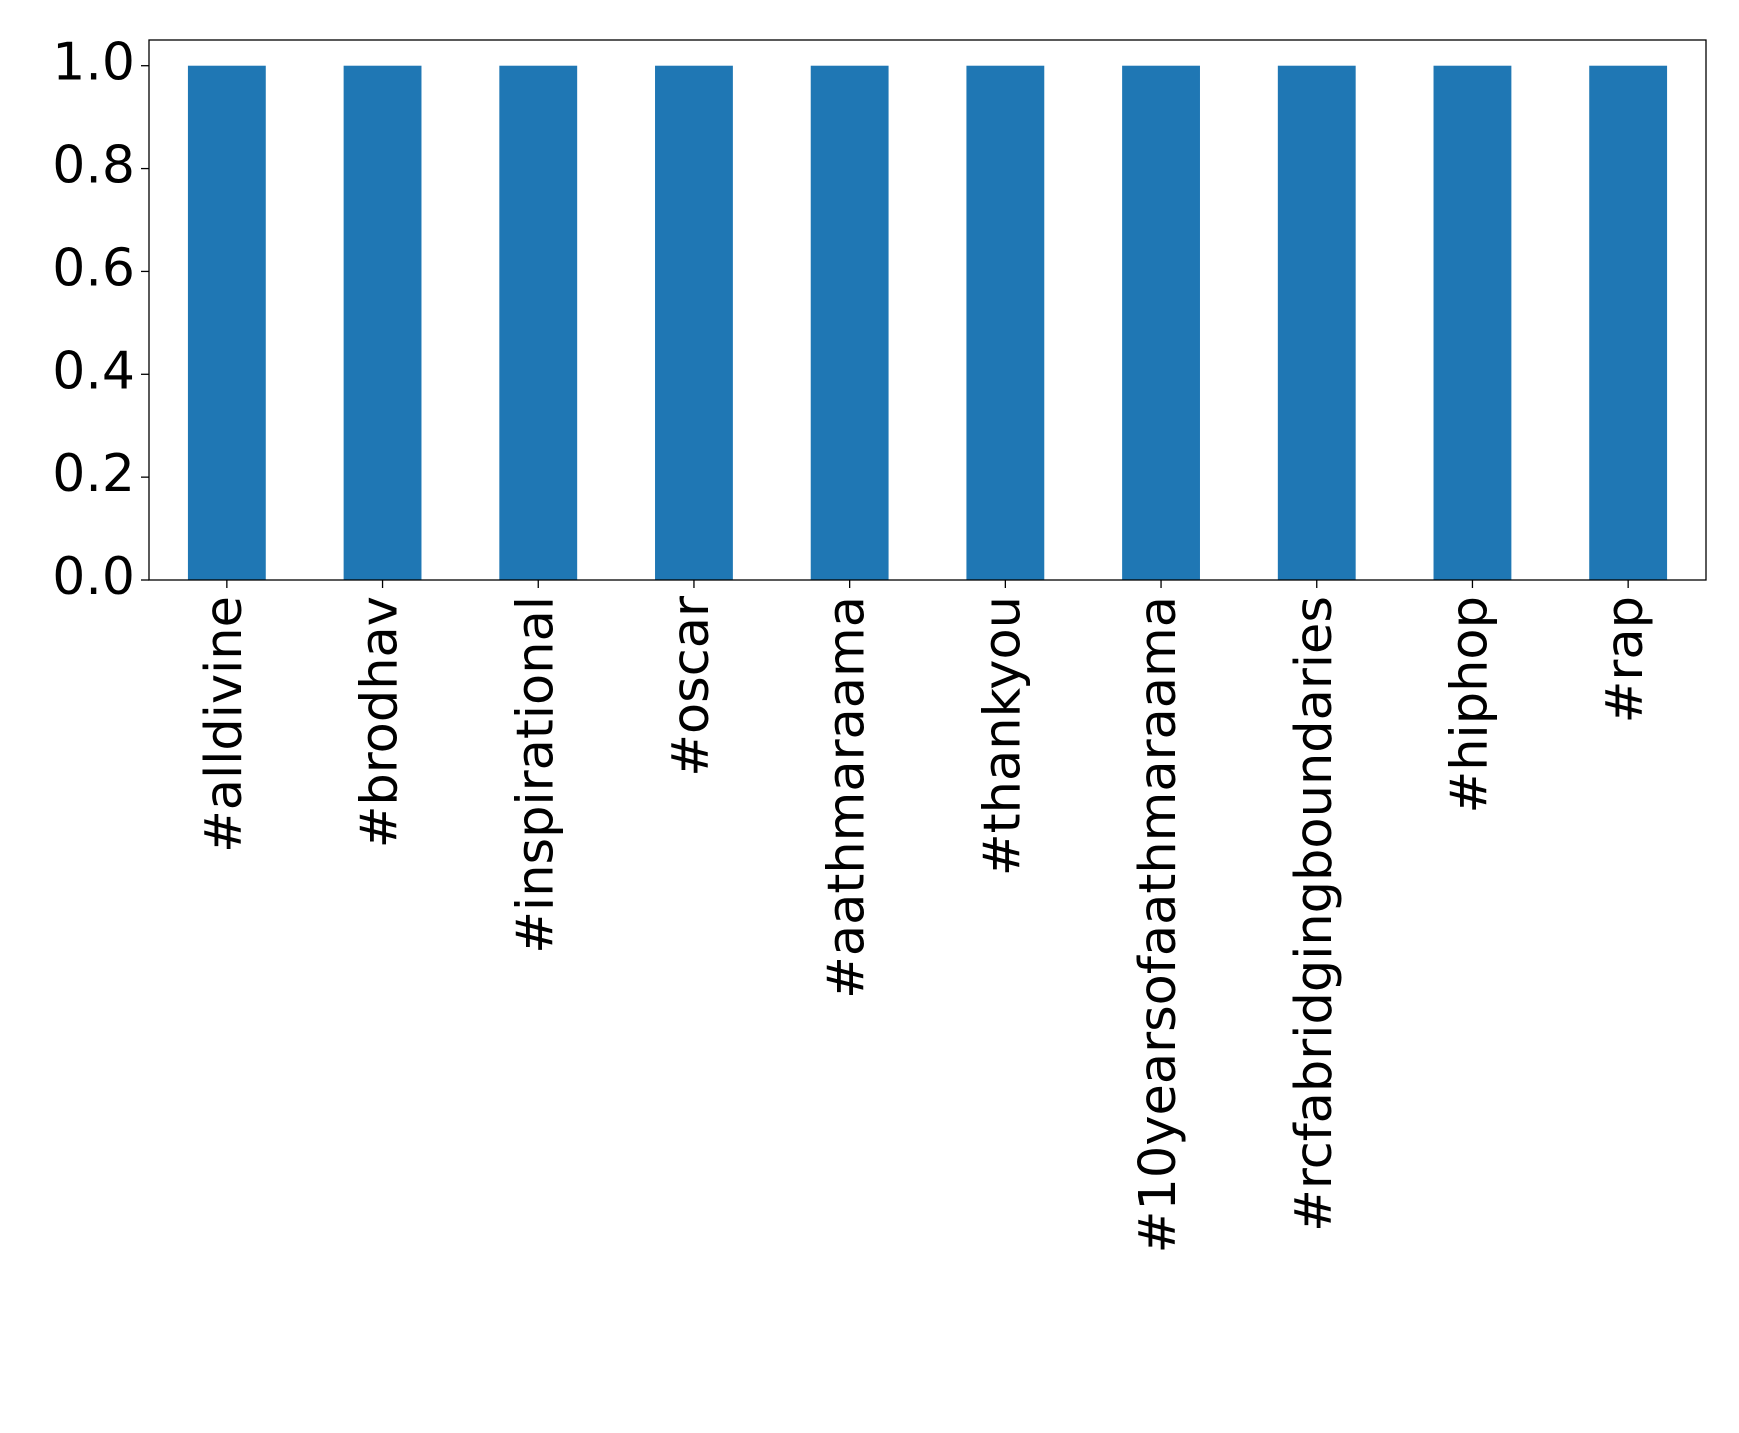 This screenshot has height=1433, width=1739. What do you see at coordinates (93, 268) in the screenshot?
I see `y-tick-label: 0.6` at bounding box center [93, 268].